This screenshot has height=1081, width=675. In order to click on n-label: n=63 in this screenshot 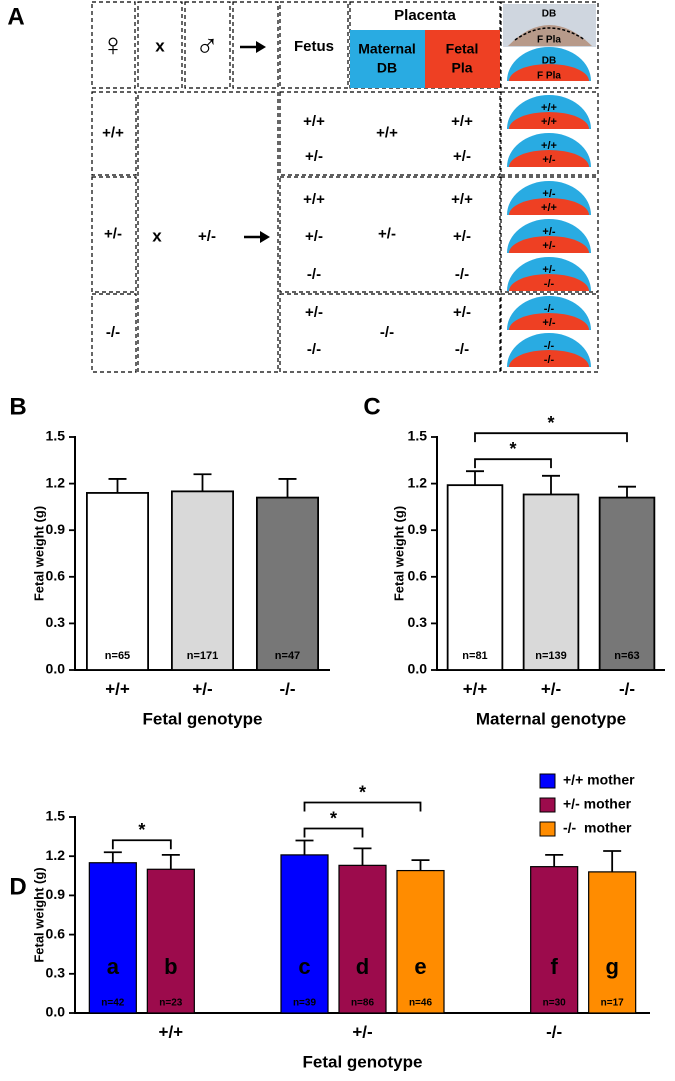, I will do `click(626, 656)`.